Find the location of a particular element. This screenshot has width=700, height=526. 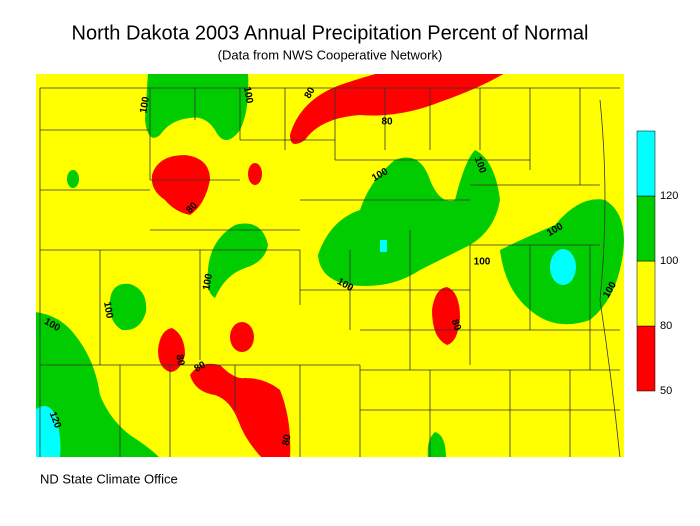

legend-tick-label: 120 is located at coordinates (669, 196).